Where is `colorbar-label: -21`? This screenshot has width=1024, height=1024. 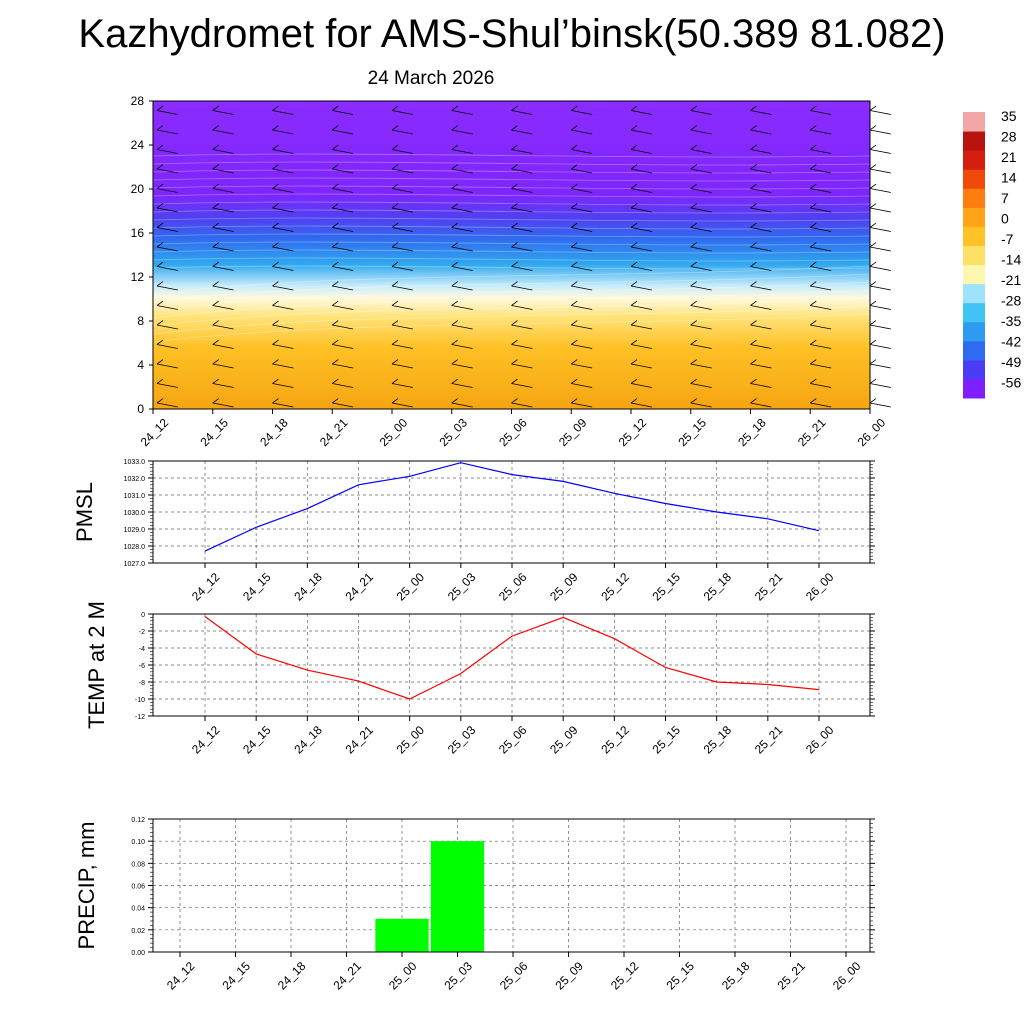
colorbar-label: -21 is located at coordinates (1011, 280).